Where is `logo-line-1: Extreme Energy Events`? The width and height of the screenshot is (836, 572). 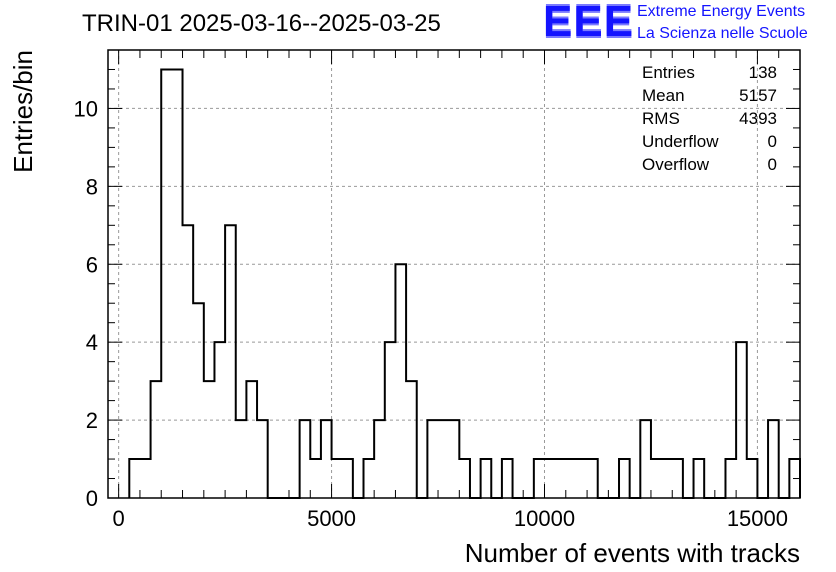
logo-line-1: Extreme Energy Events is located at coordinates (721, 11).